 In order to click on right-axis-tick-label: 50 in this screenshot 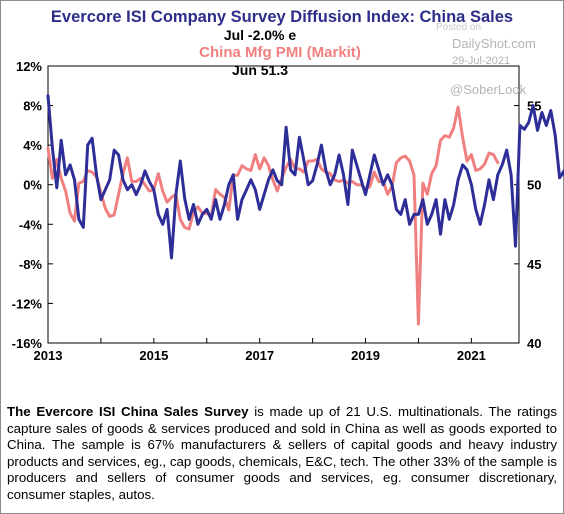, I will do `click(534, 185)`.